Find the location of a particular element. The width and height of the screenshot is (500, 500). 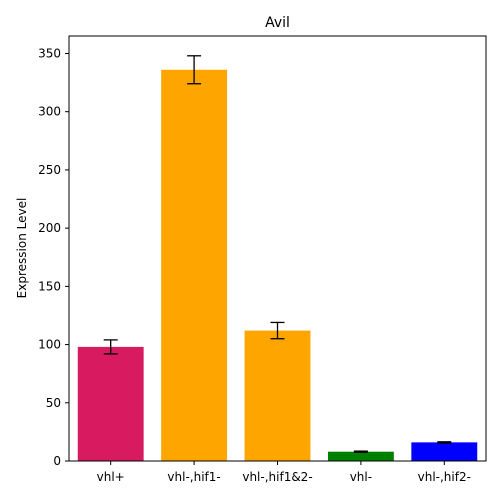

x-tick-label-4: vhl-,hif2- is located at coordinates (444, 477).